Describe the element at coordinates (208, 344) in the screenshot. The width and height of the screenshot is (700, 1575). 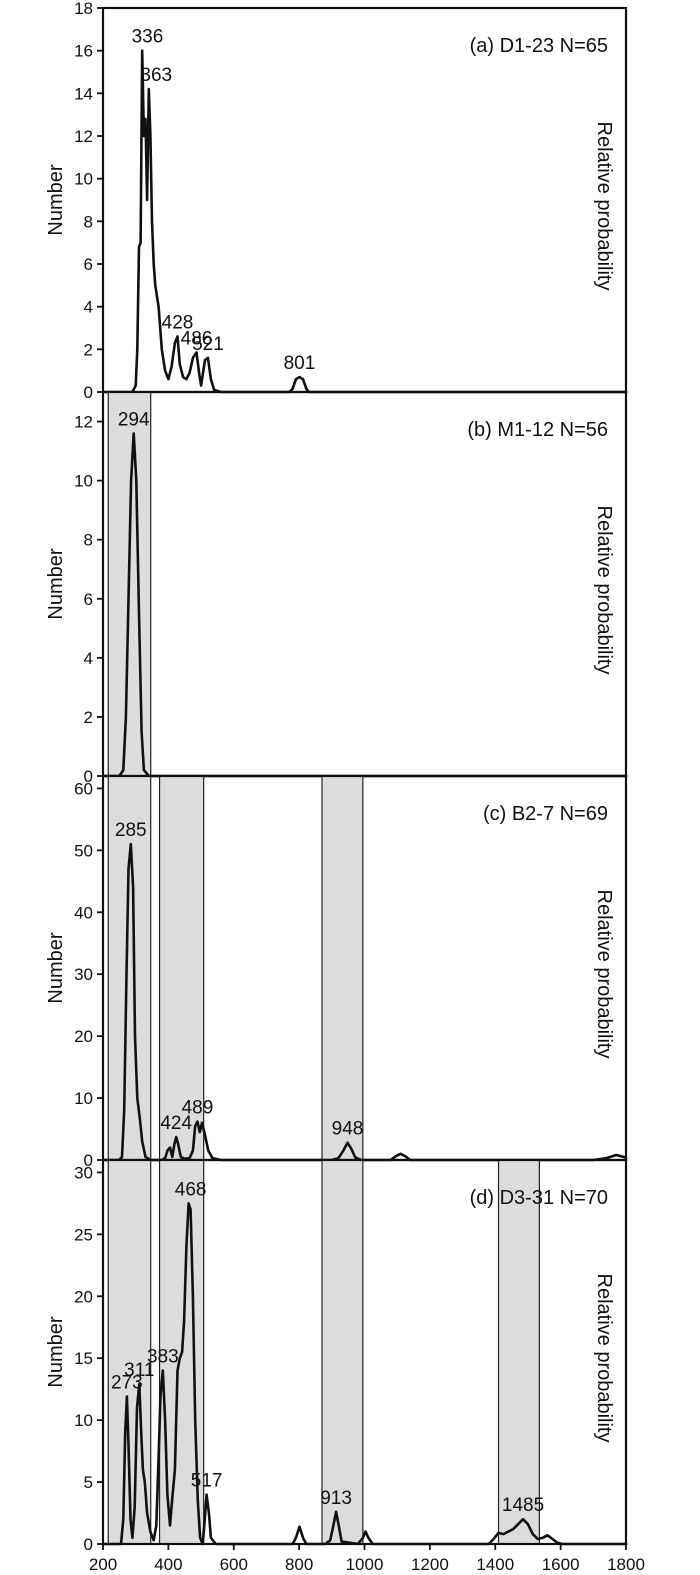
I see `peak-label: 521` at that location.